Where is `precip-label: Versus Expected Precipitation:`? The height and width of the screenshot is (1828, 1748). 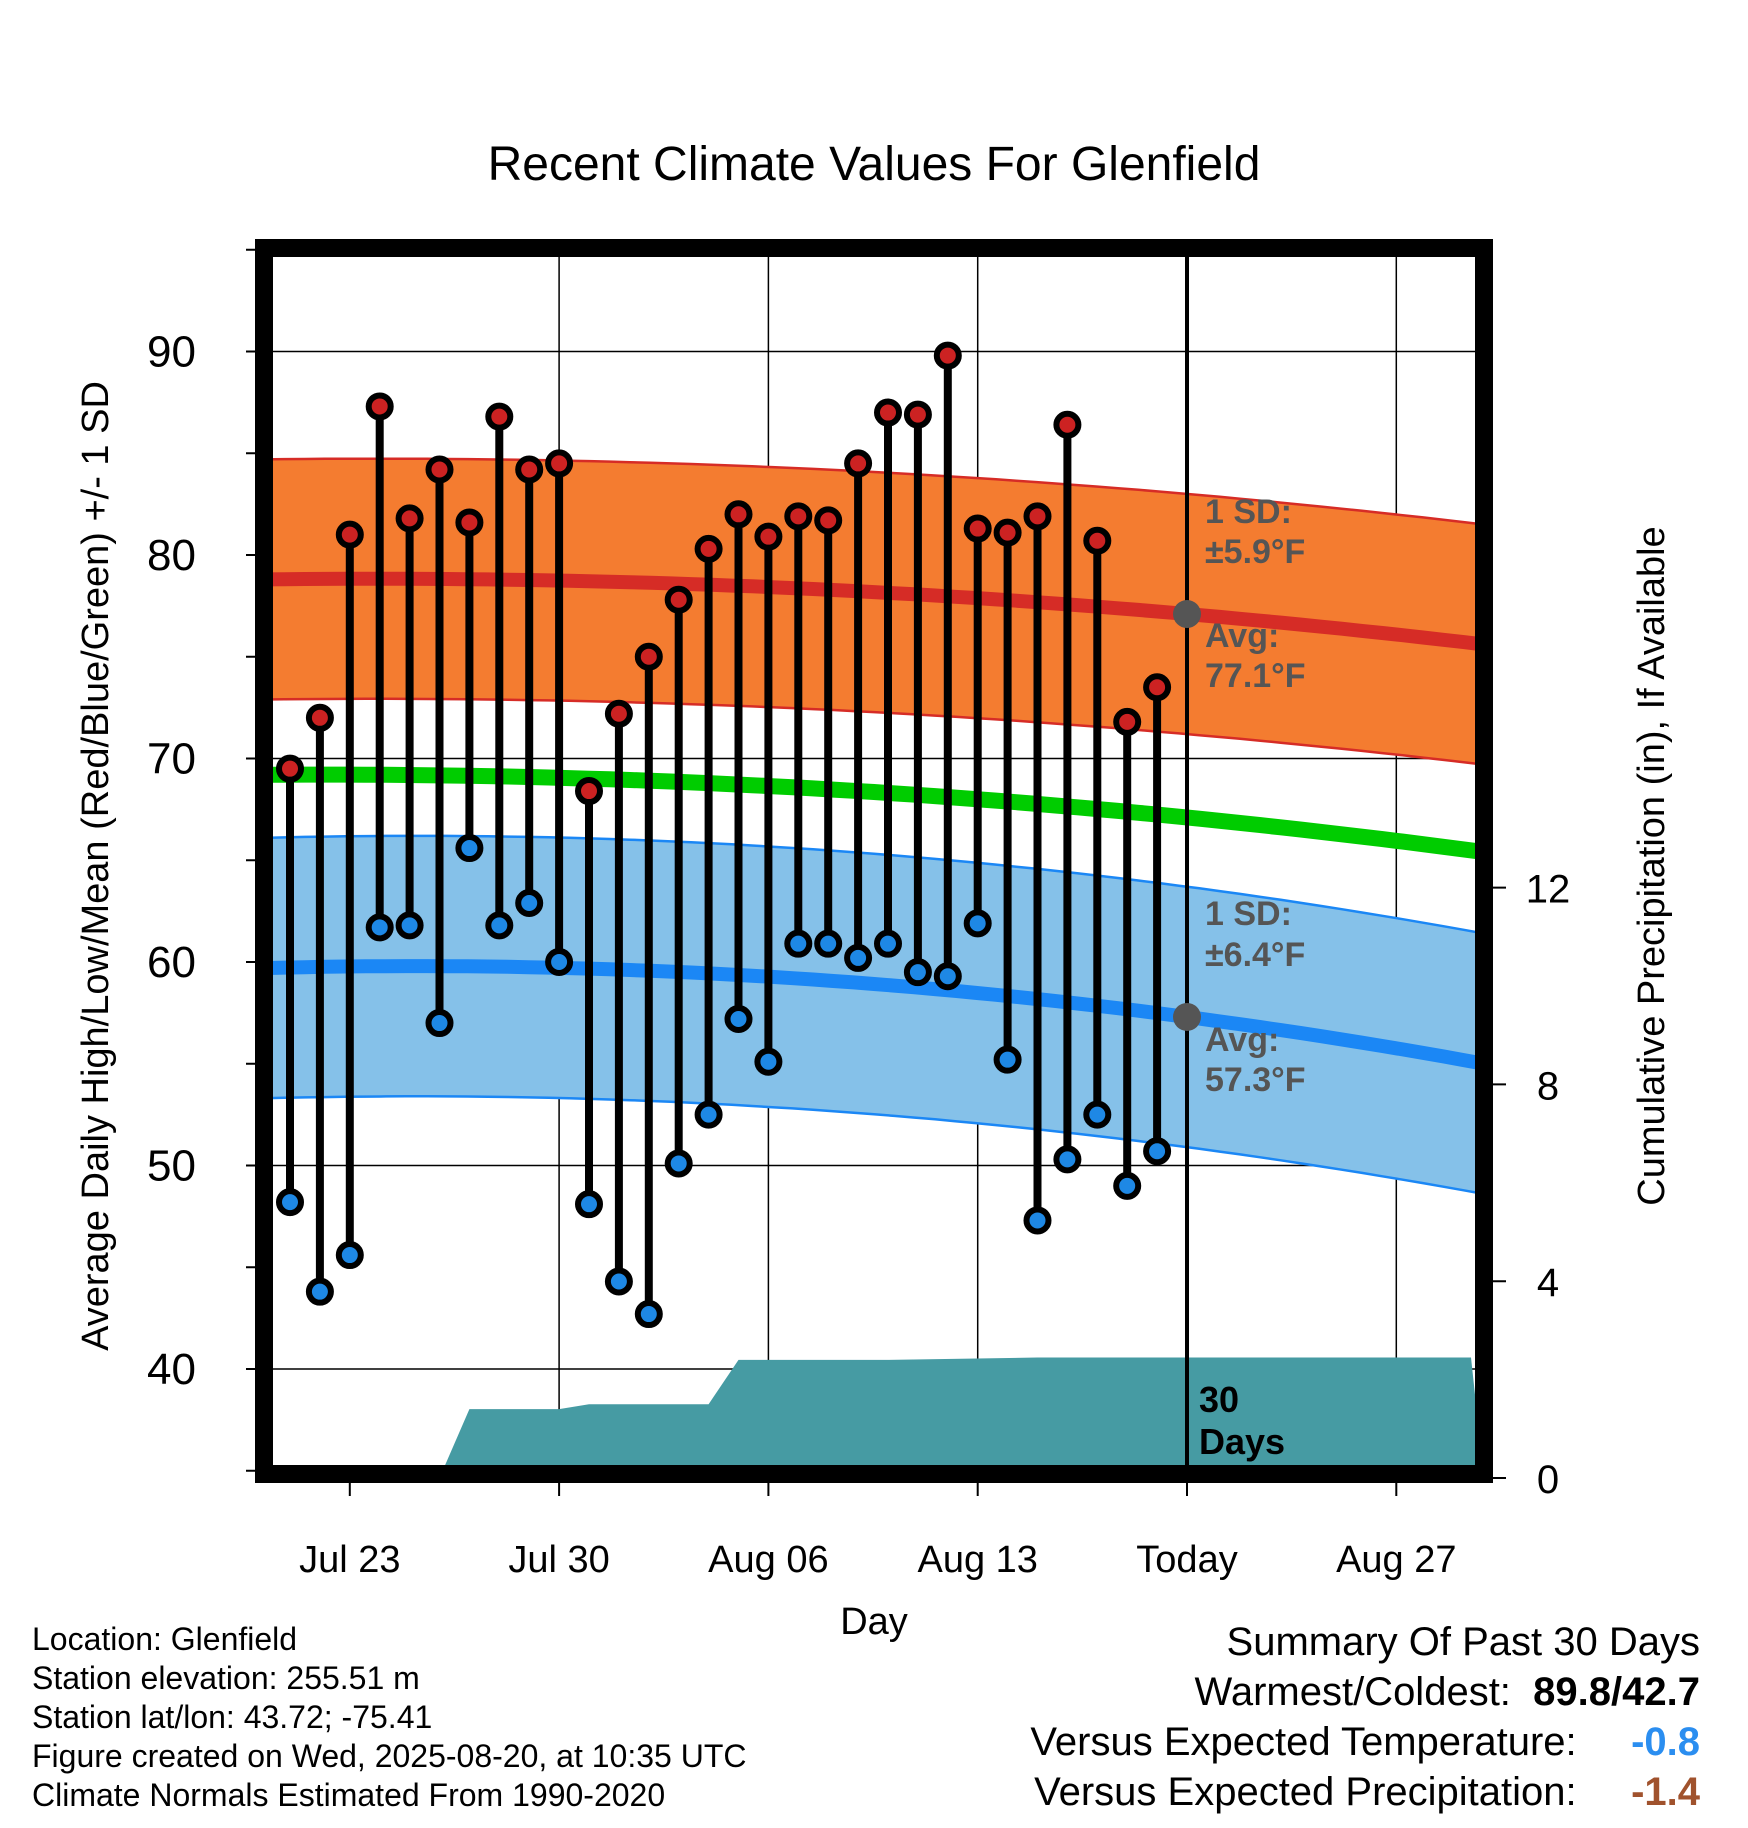
precip-label: Versus Expected Precipitation: is located at coordinates (1305, 1792).